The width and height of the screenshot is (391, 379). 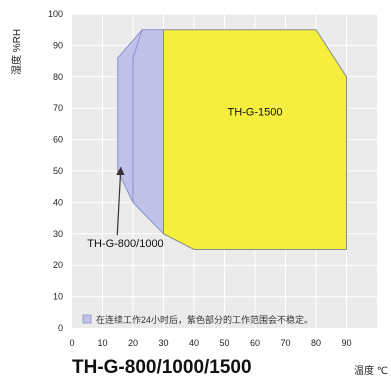 I want to click on x-tick-label: 60, so click(x=255, y=343).